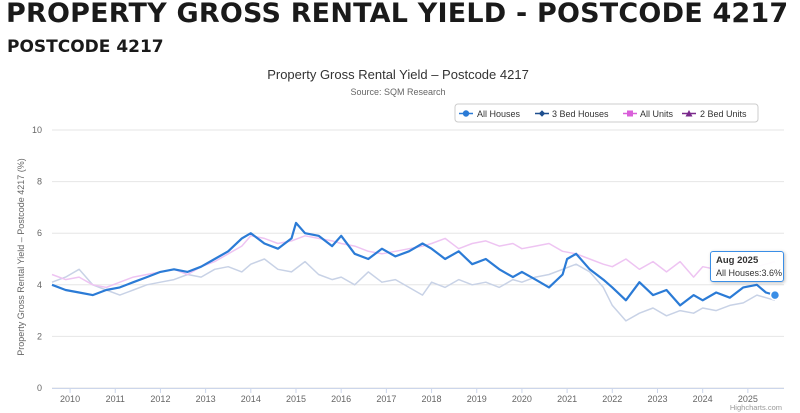 This screenshot has height=413, width=800. What do you see at coordinates (39, 388) in the screenshot?
I see `y-tick-label: 0` at bounding box center [39, 388].